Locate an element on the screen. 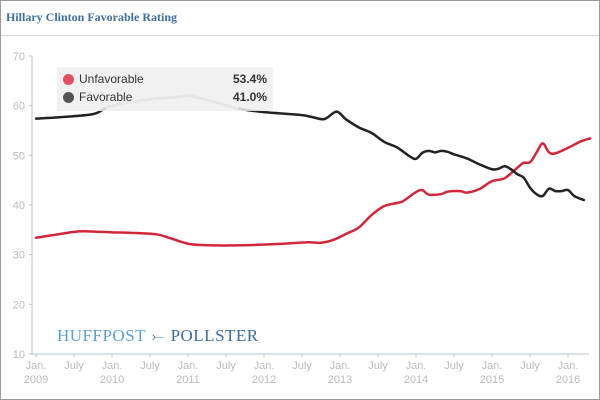 The height and width of the screenshot is (400, 600). x-tick-year-label: 2012 is located at coordinates (264, 380).